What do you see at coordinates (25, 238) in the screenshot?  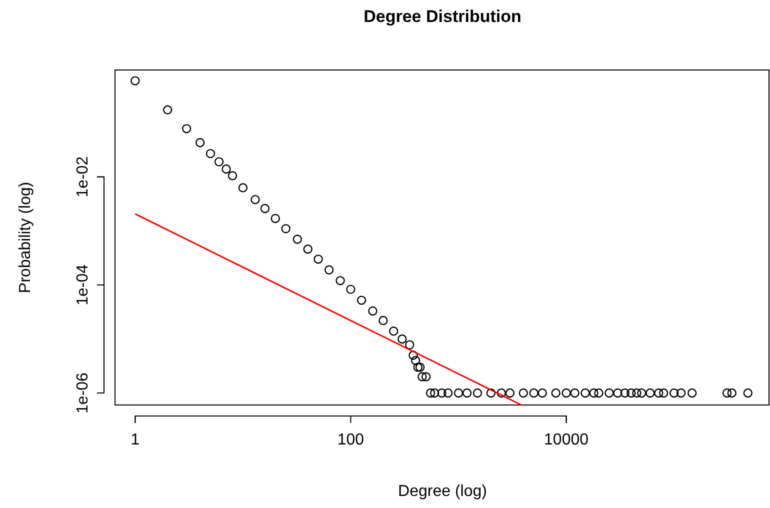 I see `y-axis-title: Probability (log)` at bounding box center [25, 238].